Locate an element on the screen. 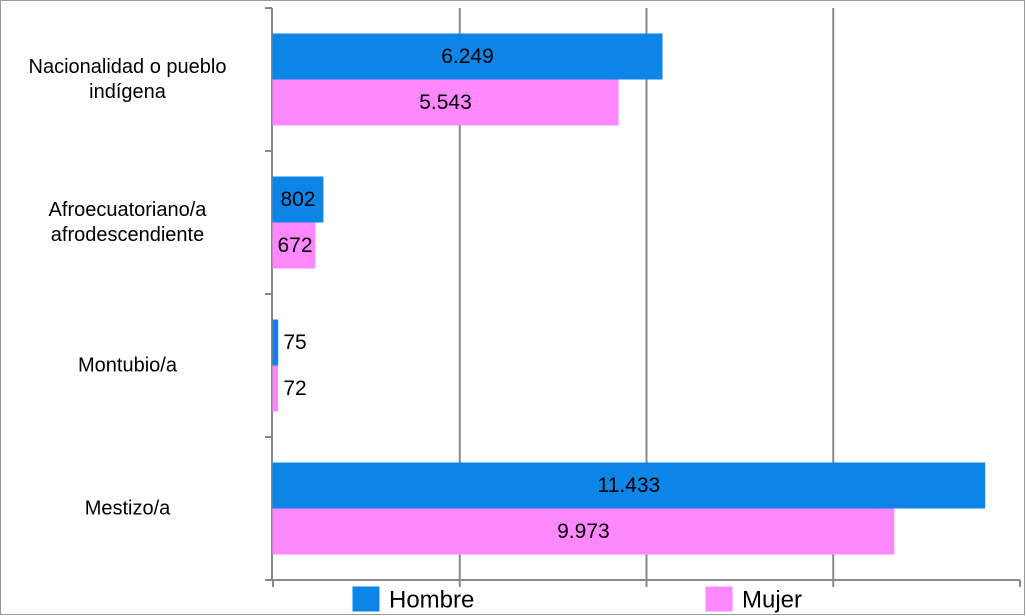 This screenshot has height=616, width=1026. legend-label: Mujer is located at coordinates (772, 599).